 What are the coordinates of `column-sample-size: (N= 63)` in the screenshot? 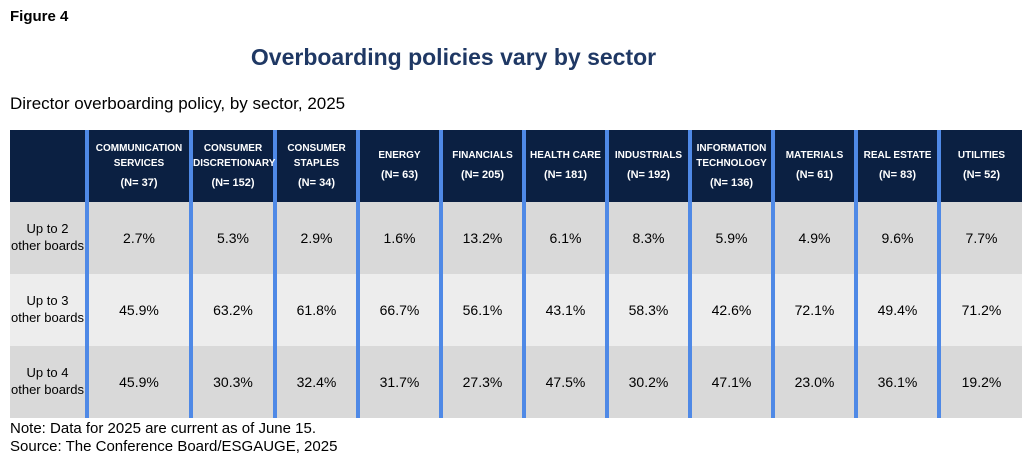 It's located at (399, 175).